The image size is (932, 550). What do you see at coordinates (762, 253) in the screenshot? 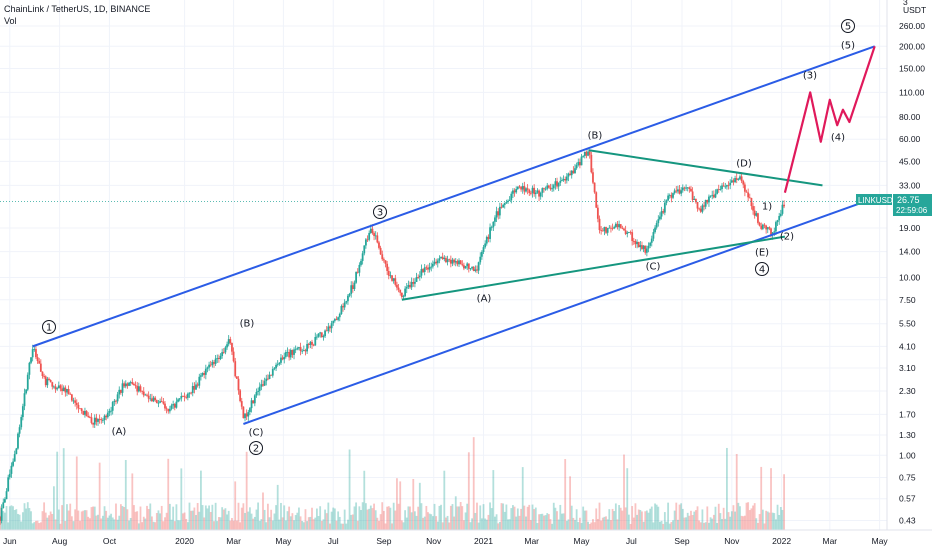
I see `wave-label-wE2: (E)` at bounding box center [762, 253].